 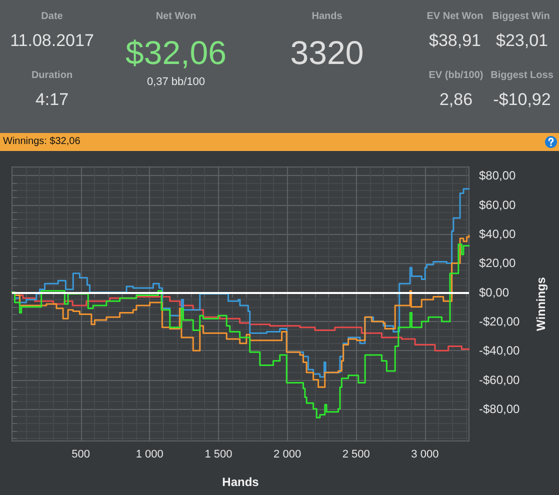 What do you see at coordinates (176, 16) in the screenshot?
I see `text: Net Won` at bounding box center [176, 16].